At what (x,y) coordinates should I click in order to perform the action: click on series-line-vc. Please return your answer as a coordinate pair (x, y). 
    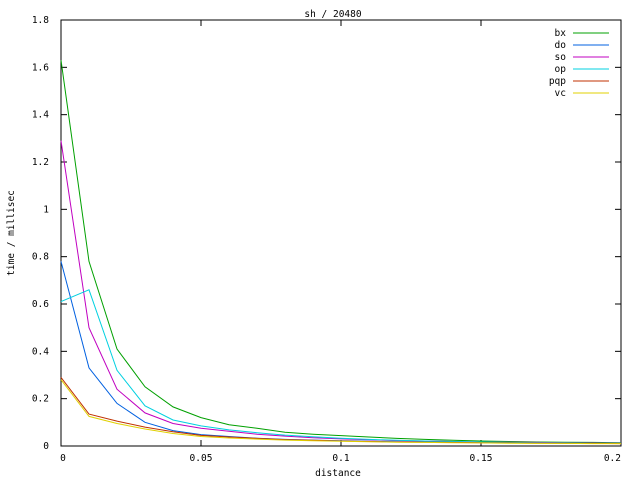
    Looking at the image, I should click on (340, 412).